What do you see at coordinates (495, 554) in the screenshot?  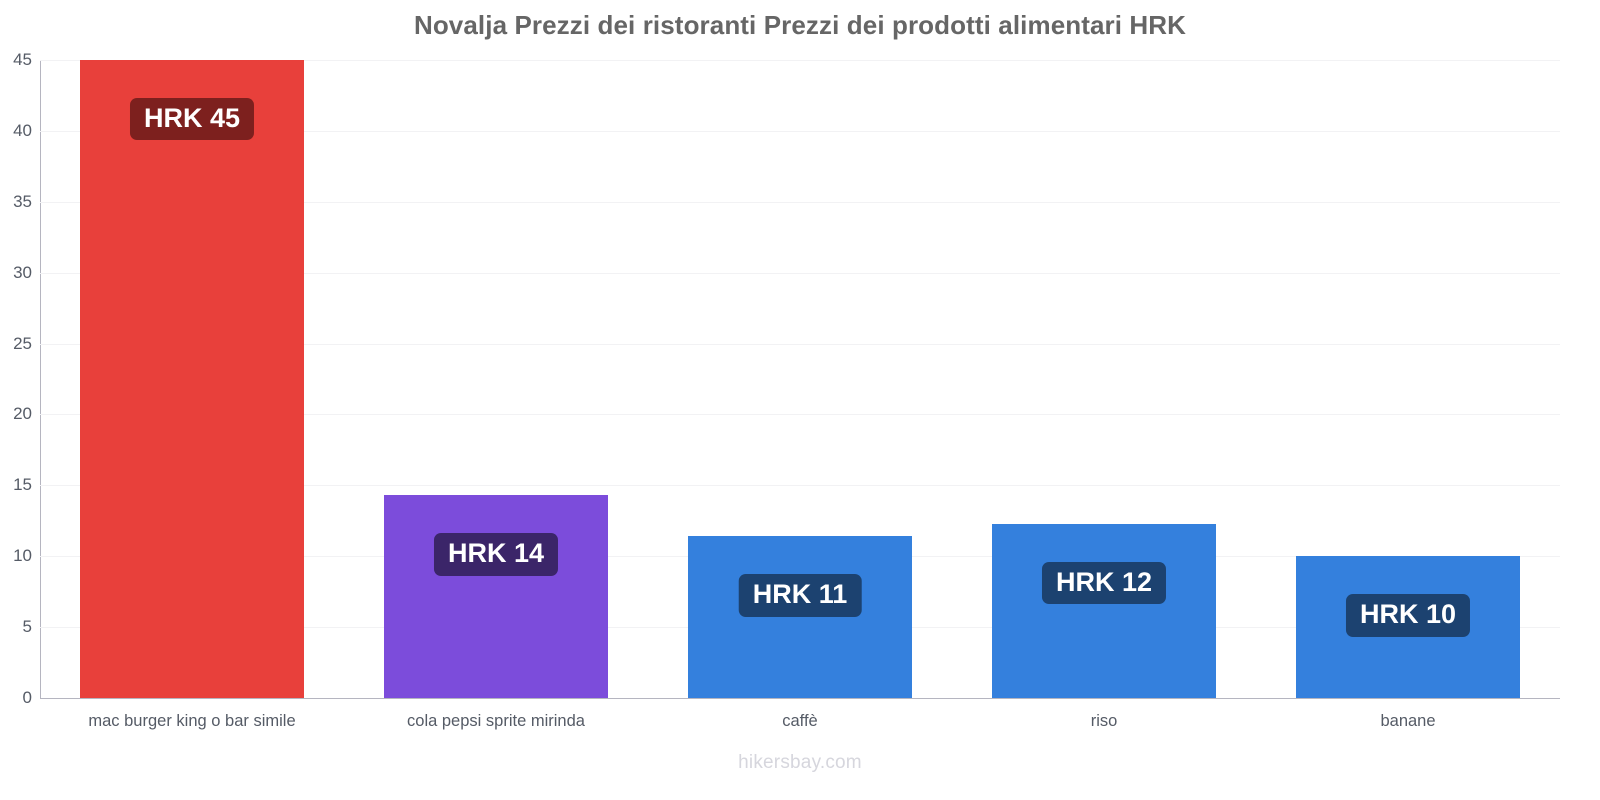 I see `bar-value-label: HRK 14` at bounding box center [495, 554].